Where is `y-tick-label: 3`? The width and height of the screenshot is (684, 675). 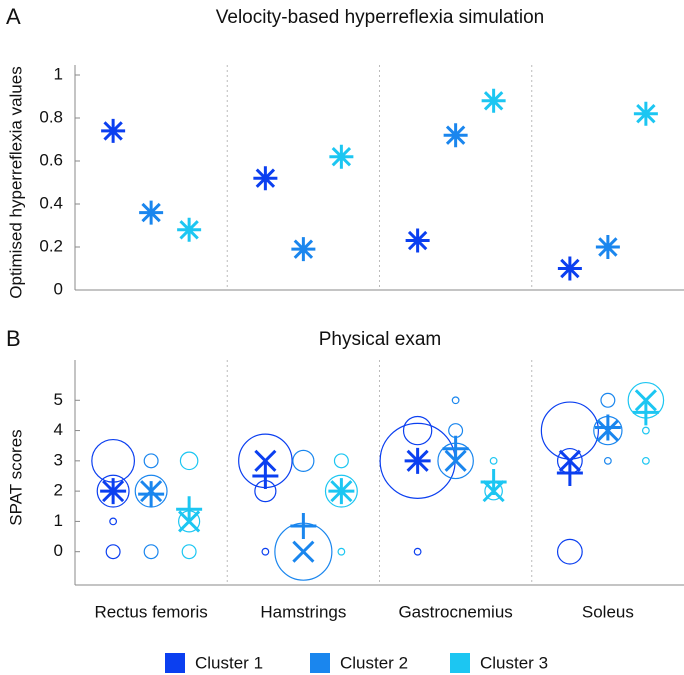 y-tick-label: 3 is located at coordinates (58, 459).